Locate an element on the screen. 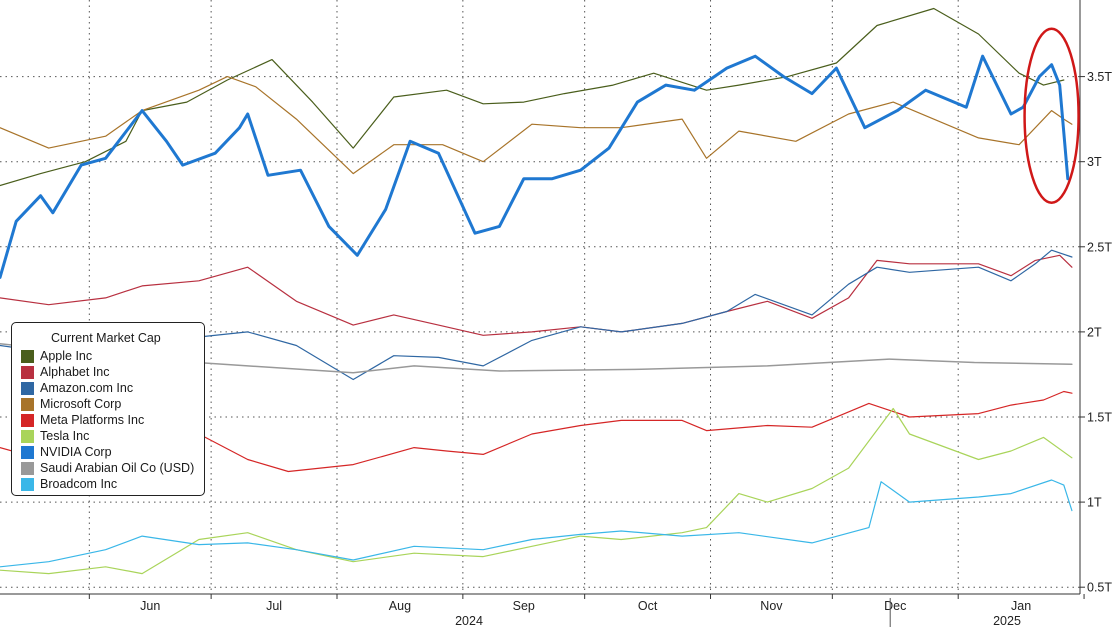 The image size is (1116, 627). legend-item: Meta Platforms Inc is located at coordinates (112, 420).